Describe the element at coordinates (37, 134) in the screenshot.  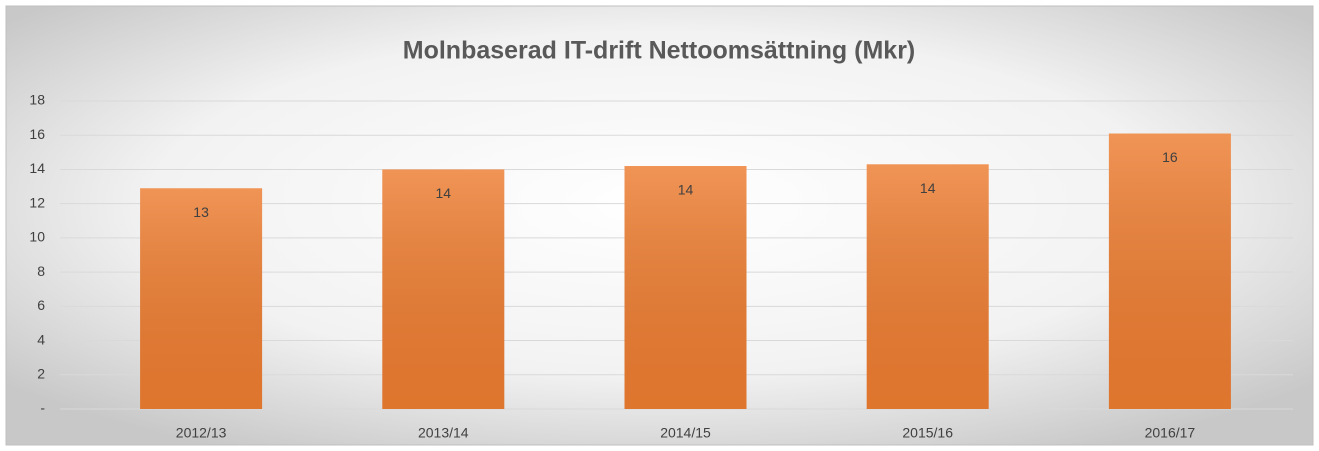
I see `y-tick-label: 16` at that location.